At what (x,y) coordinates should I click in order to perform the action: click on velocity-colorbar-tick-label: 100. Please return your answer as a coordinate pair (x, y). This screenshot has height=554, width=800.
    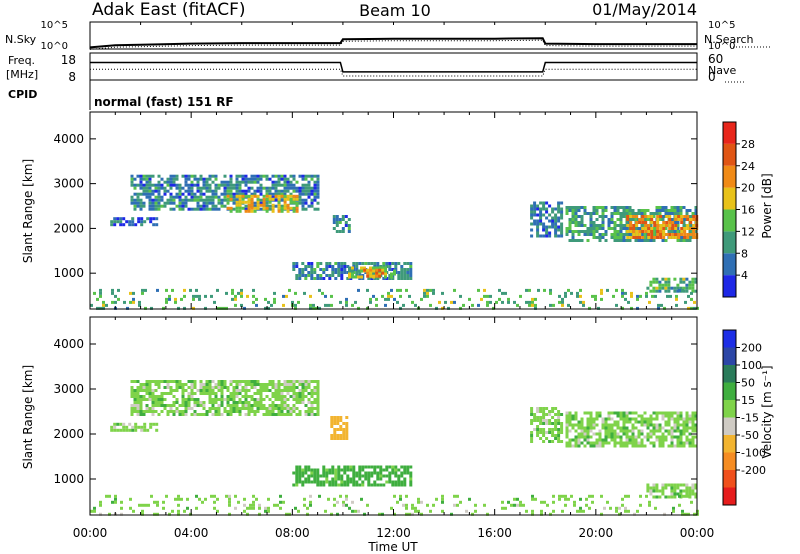
    Looking at the image, I should click on (751, 365).